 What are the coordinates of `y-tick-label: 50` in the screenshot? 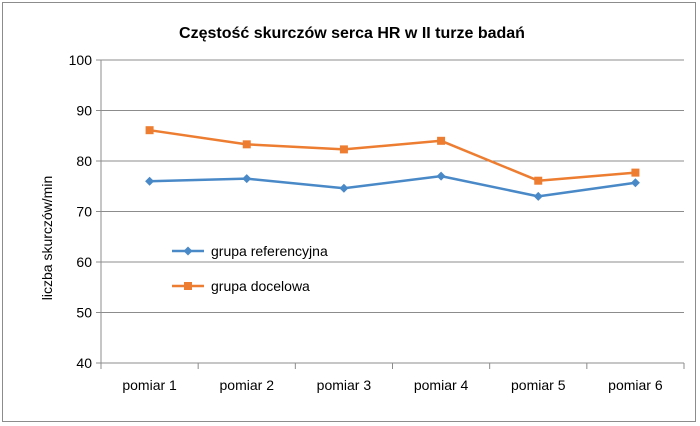 It's located at (84, 313).